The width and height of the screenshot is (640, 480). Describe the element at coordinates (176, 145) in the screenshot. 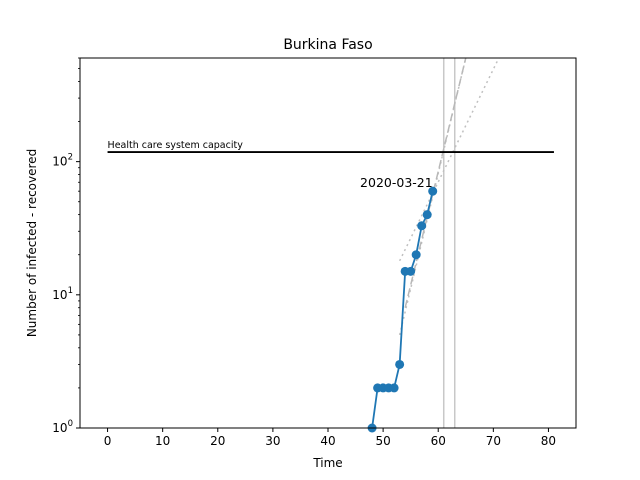

I see `capacity-label: Health care system capacity` at that location.